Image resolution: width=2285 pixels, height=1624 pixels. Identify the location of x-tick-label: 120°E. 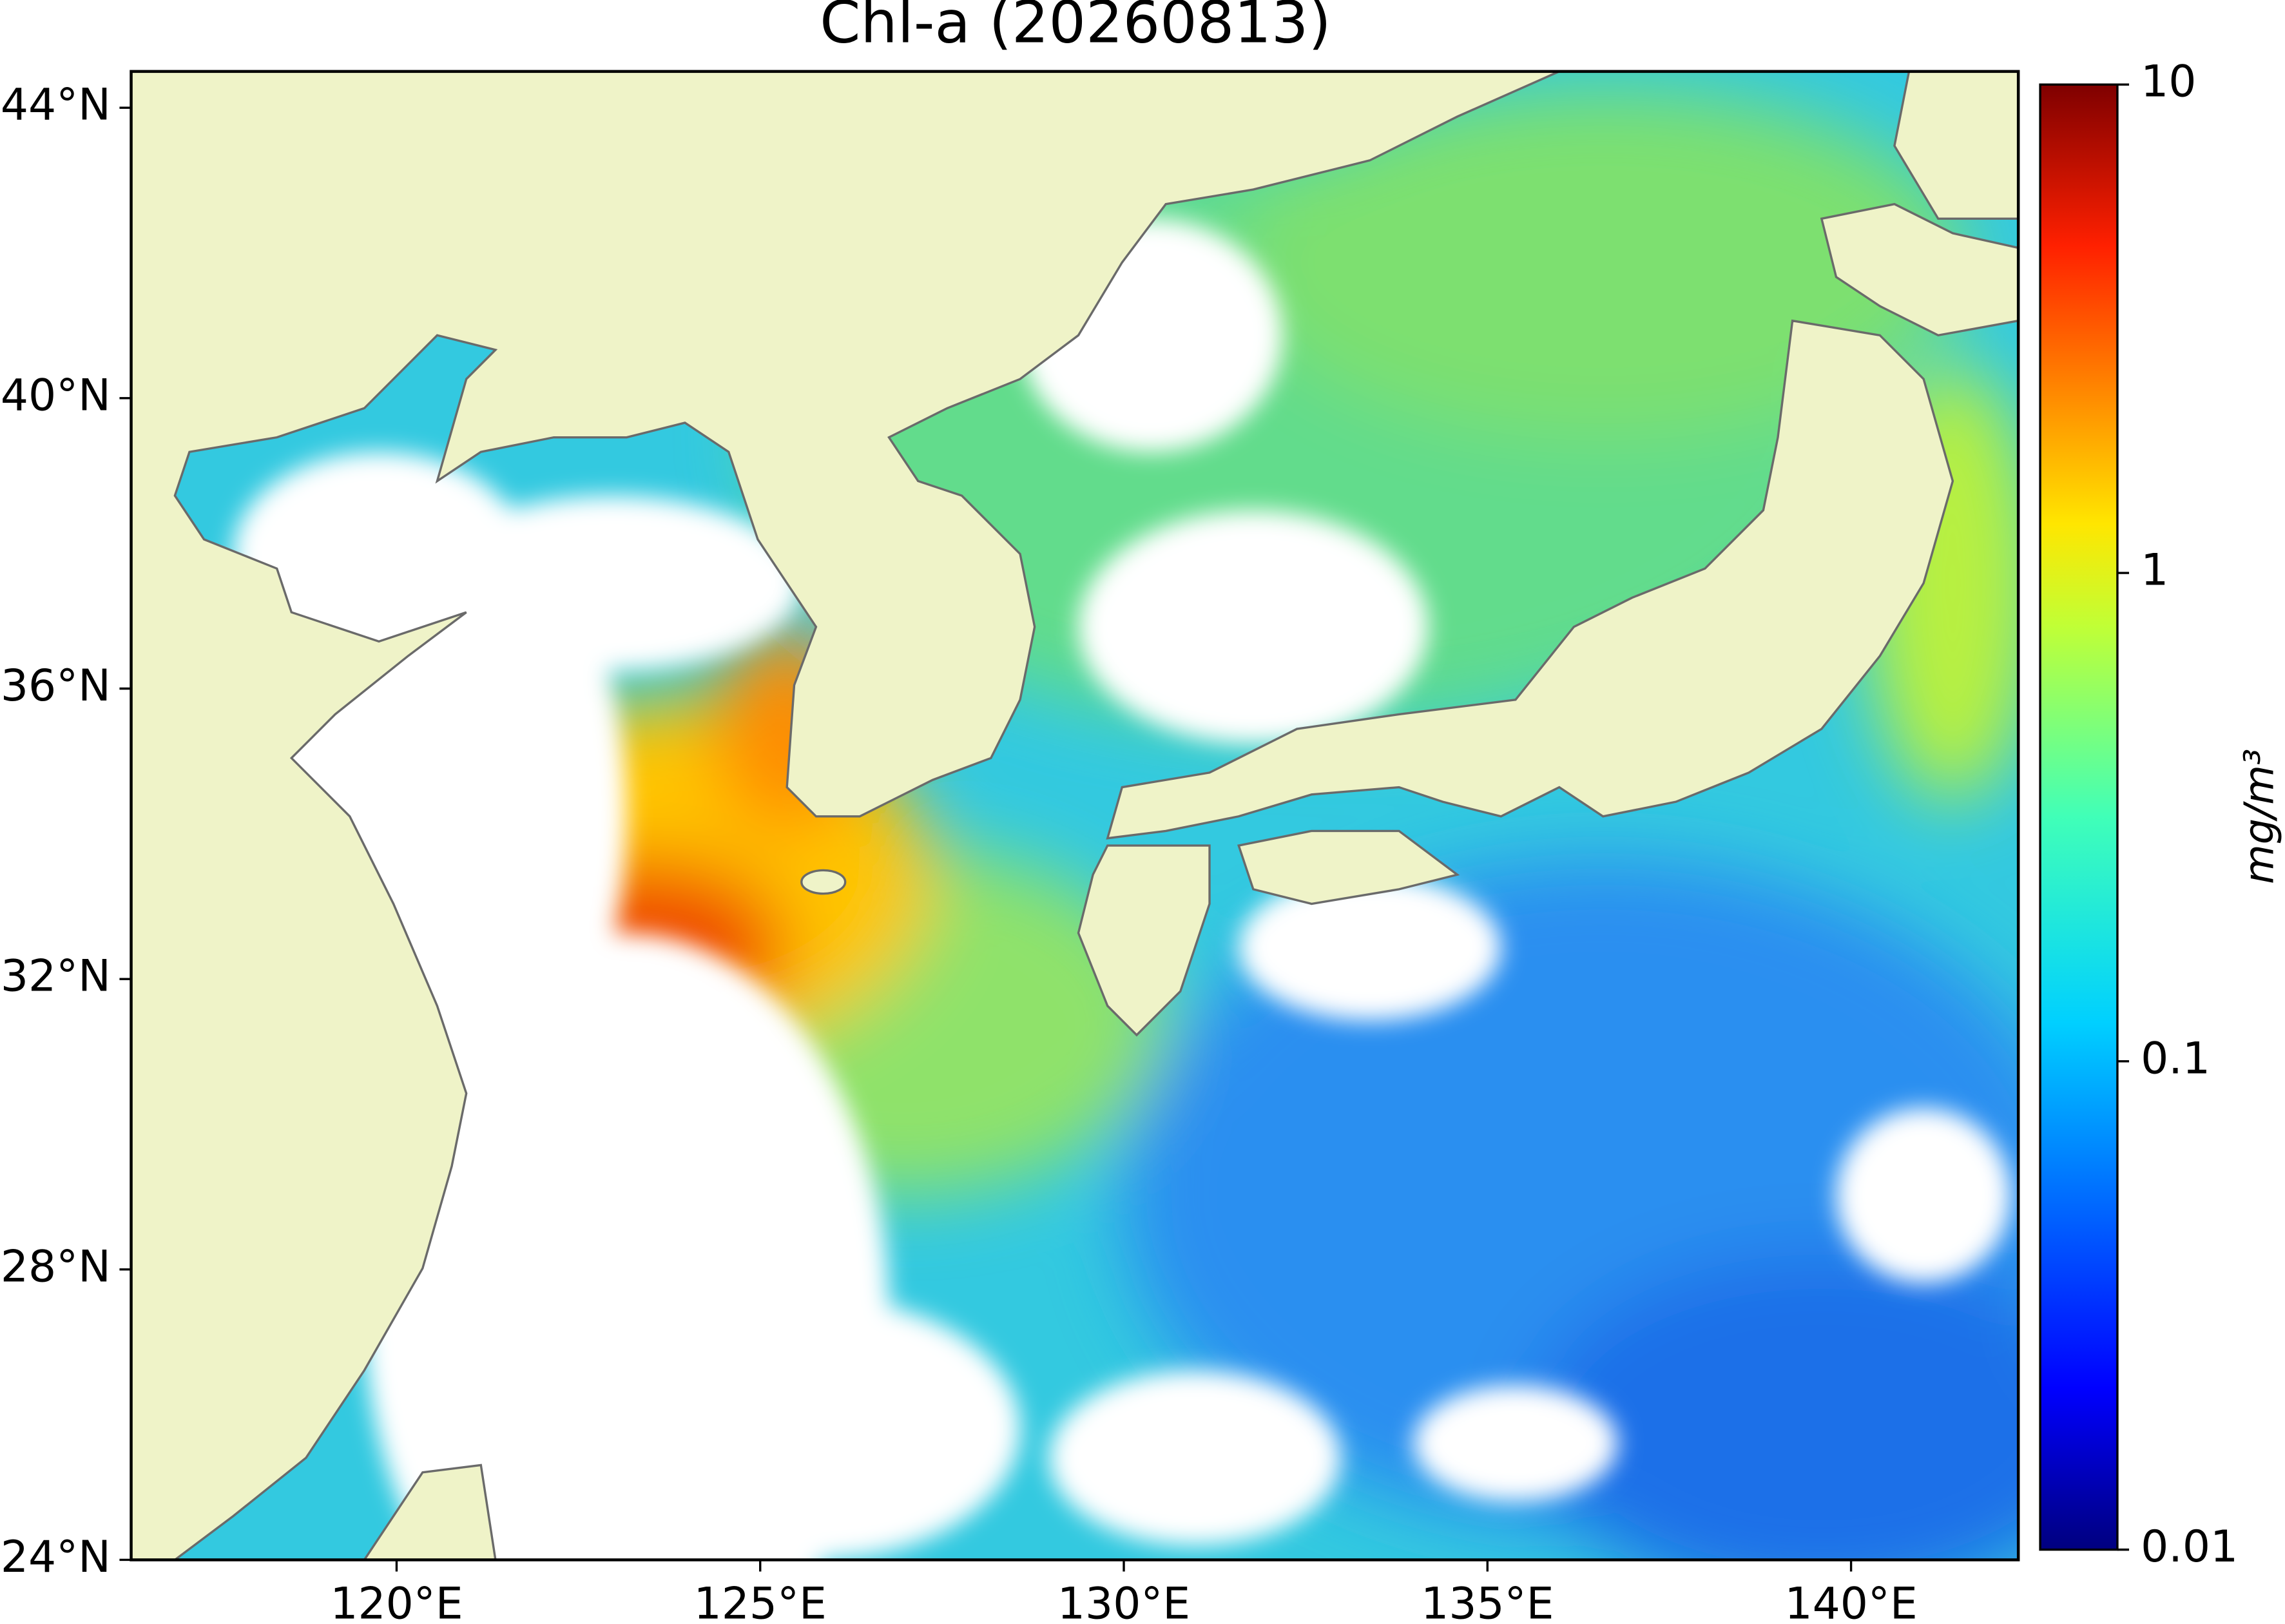
(396, 1601).